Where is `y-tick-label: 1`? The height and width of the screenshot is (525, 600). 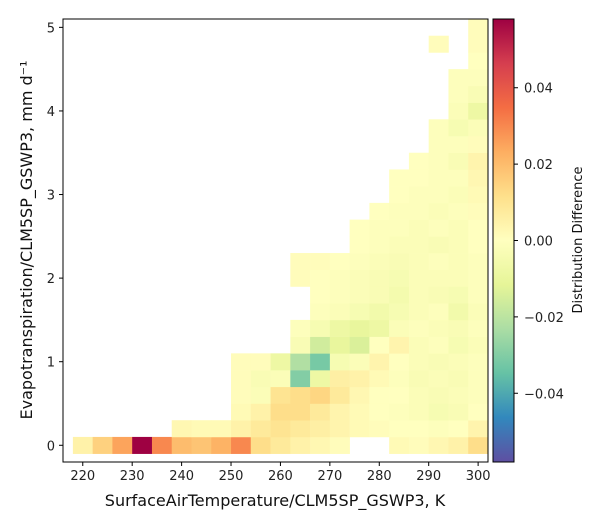
y-tick-label: 1 is located at coordinates (51, 363).